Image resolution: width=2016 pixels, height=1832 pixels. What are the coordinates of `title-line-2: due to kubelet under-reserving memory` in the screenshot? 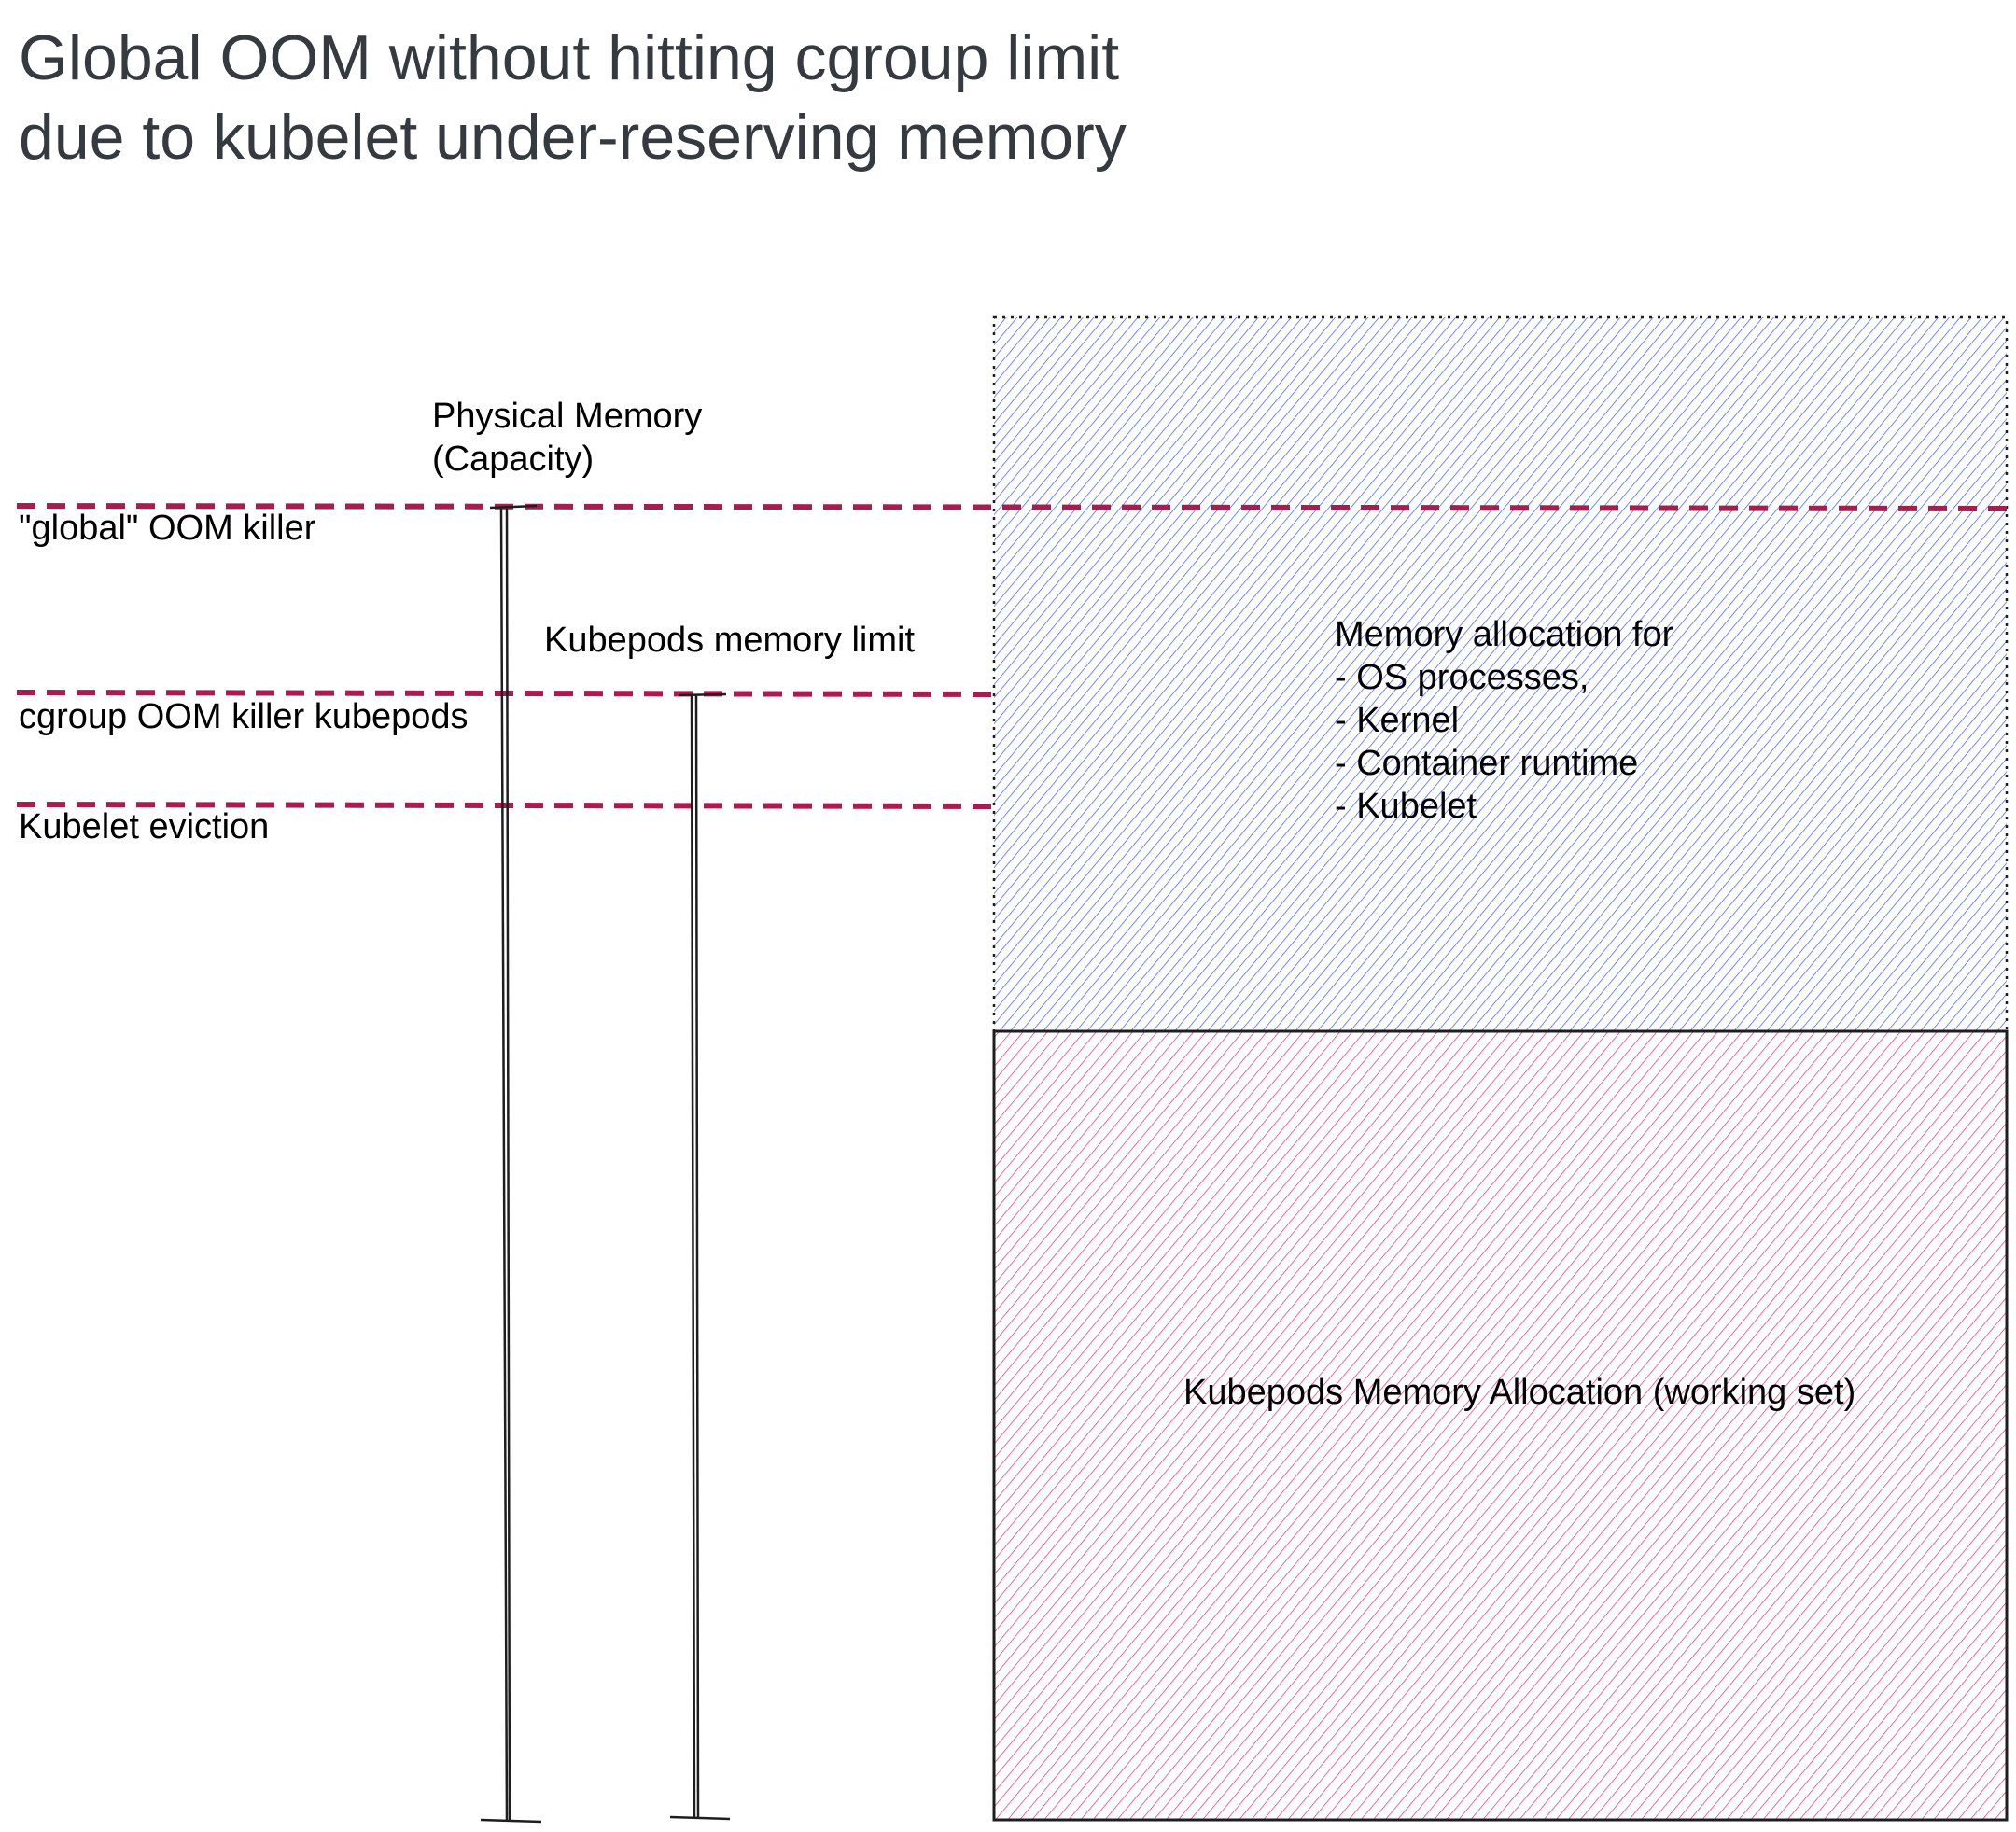 It's located at (573, 137).